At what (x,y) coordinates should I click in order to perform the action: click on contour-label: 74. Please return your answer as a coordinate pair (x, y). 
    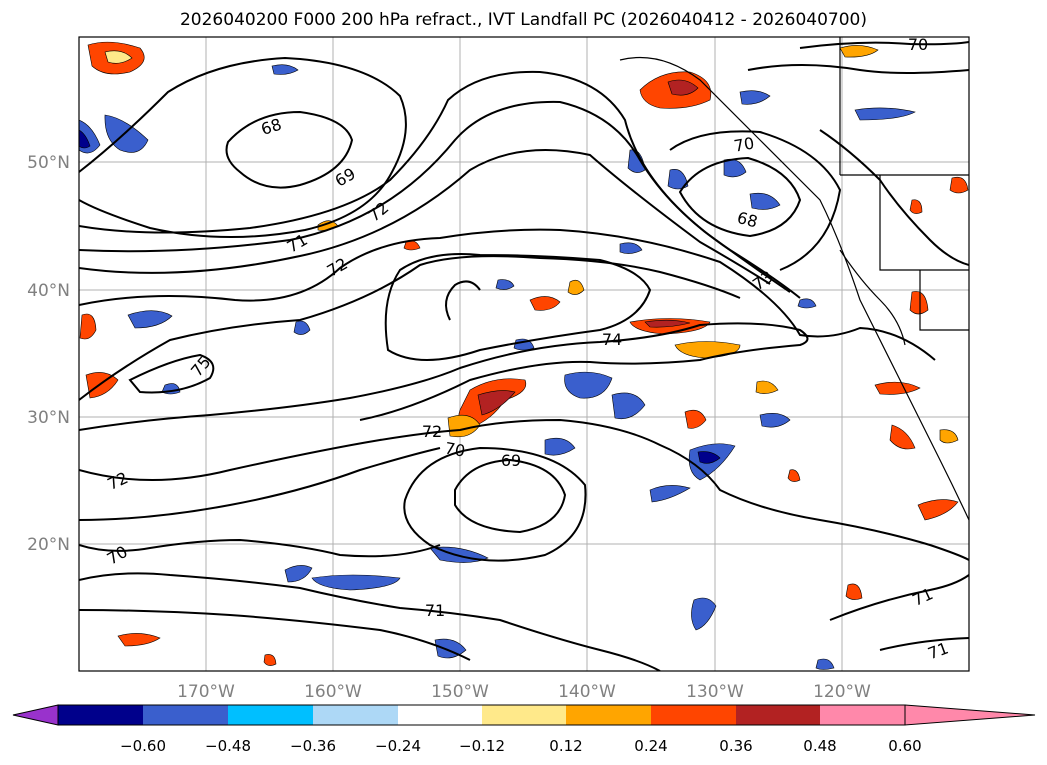
    Looking at the image, I should click on (612, 339).